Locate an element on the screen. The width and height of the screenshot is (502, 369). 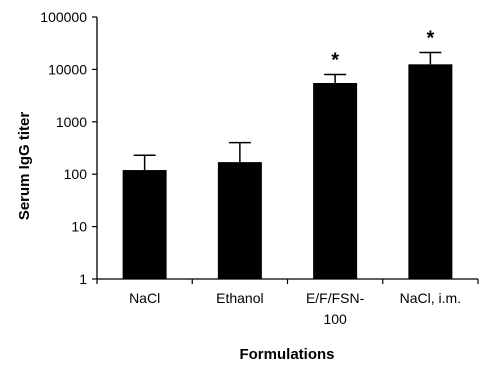
x-axis-title: Formulations is located at coordinates (286, 354).